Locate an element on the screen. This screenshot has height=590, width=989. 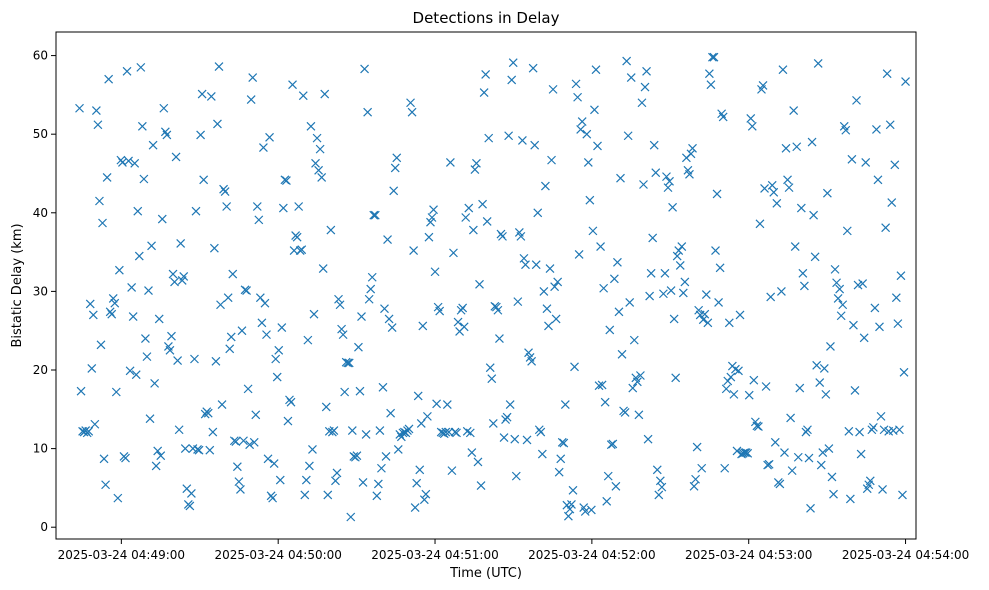
x-tick-label: 2025-03-24 04:51:00 is located at coordinates (434, 555).